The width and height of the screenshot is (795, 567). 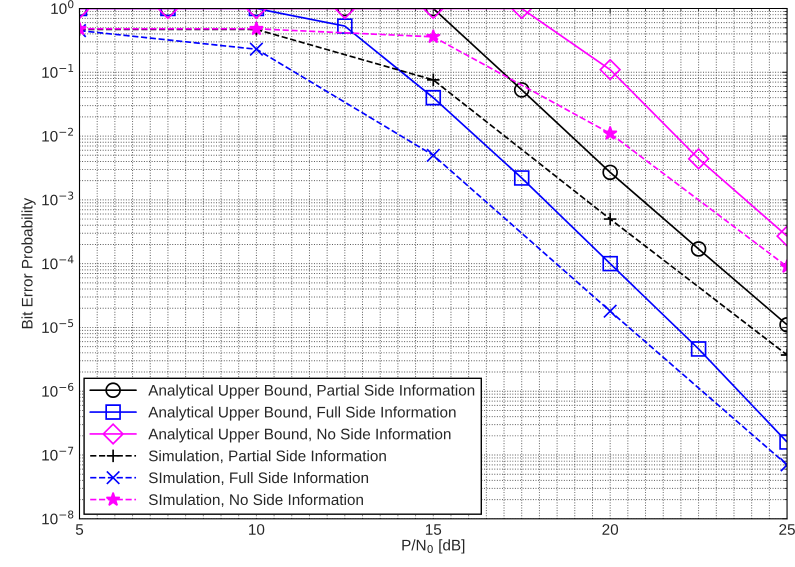 I want to click on y-tick-label: 10$^{−5}$, so click(x=58, y=326).